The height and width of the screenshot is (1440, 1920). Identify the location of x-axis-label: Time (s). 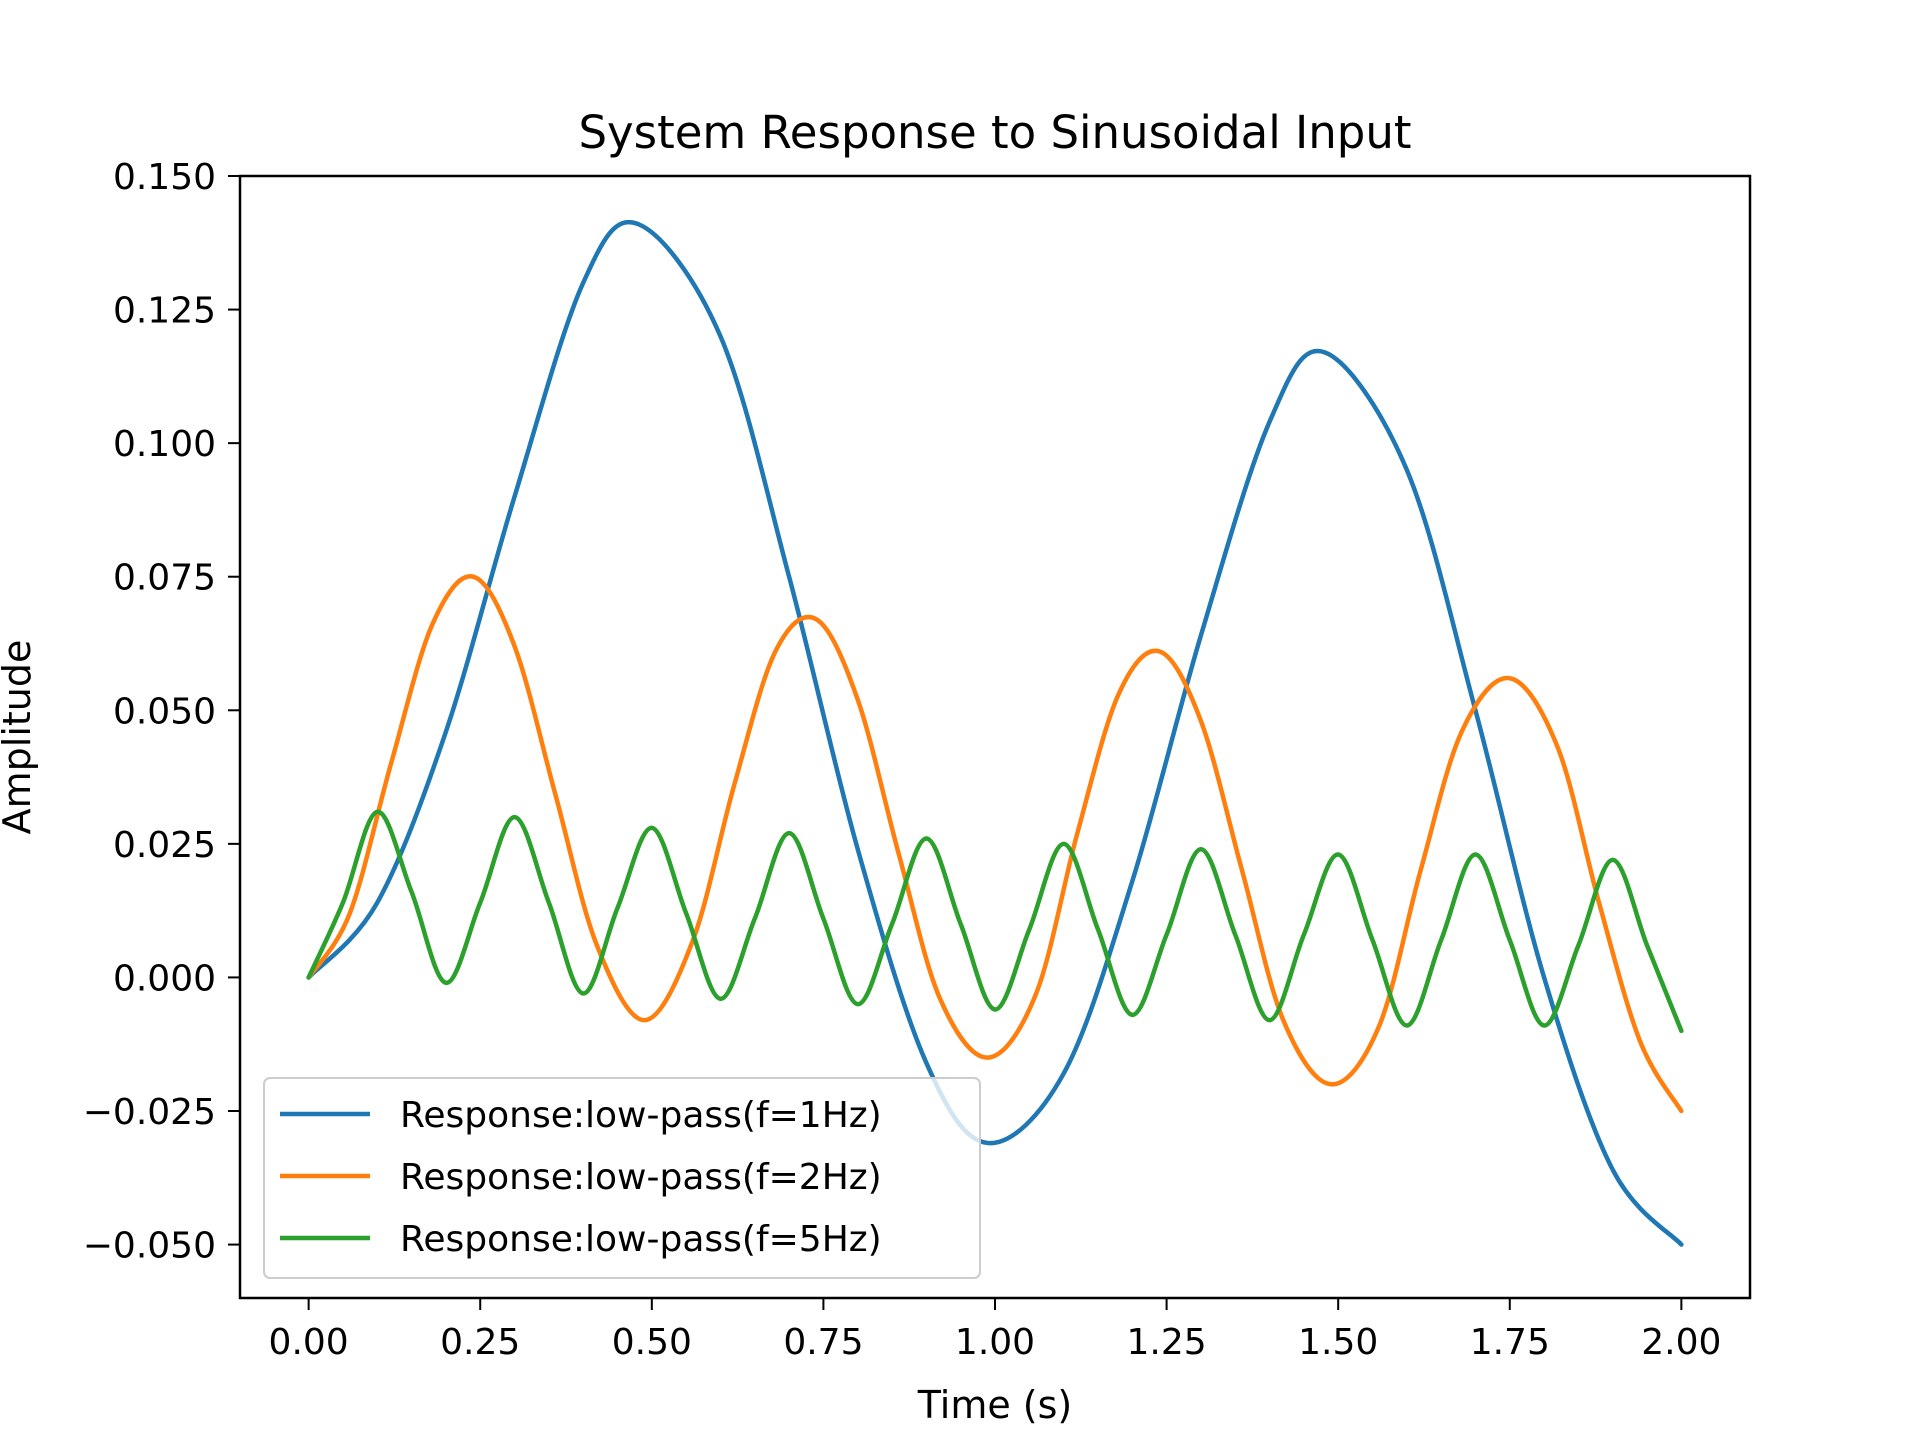
(995, 1405).